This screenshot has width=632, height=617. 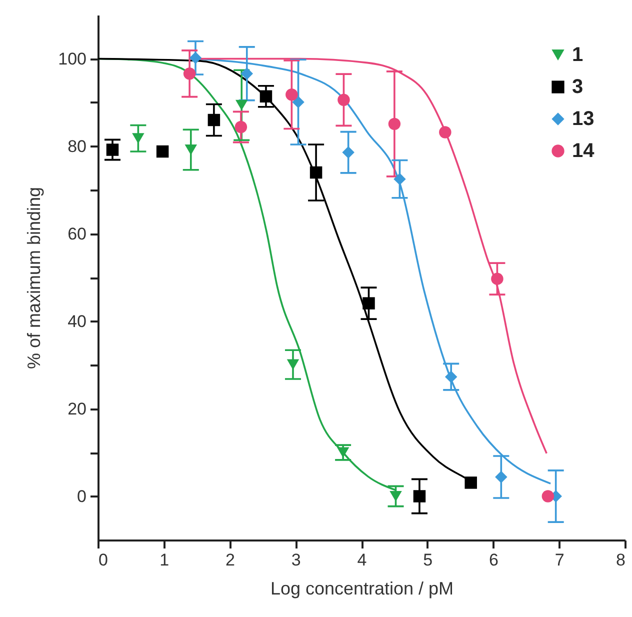 I want to click on y-tick-label: 40, so click(x=77, y=321).